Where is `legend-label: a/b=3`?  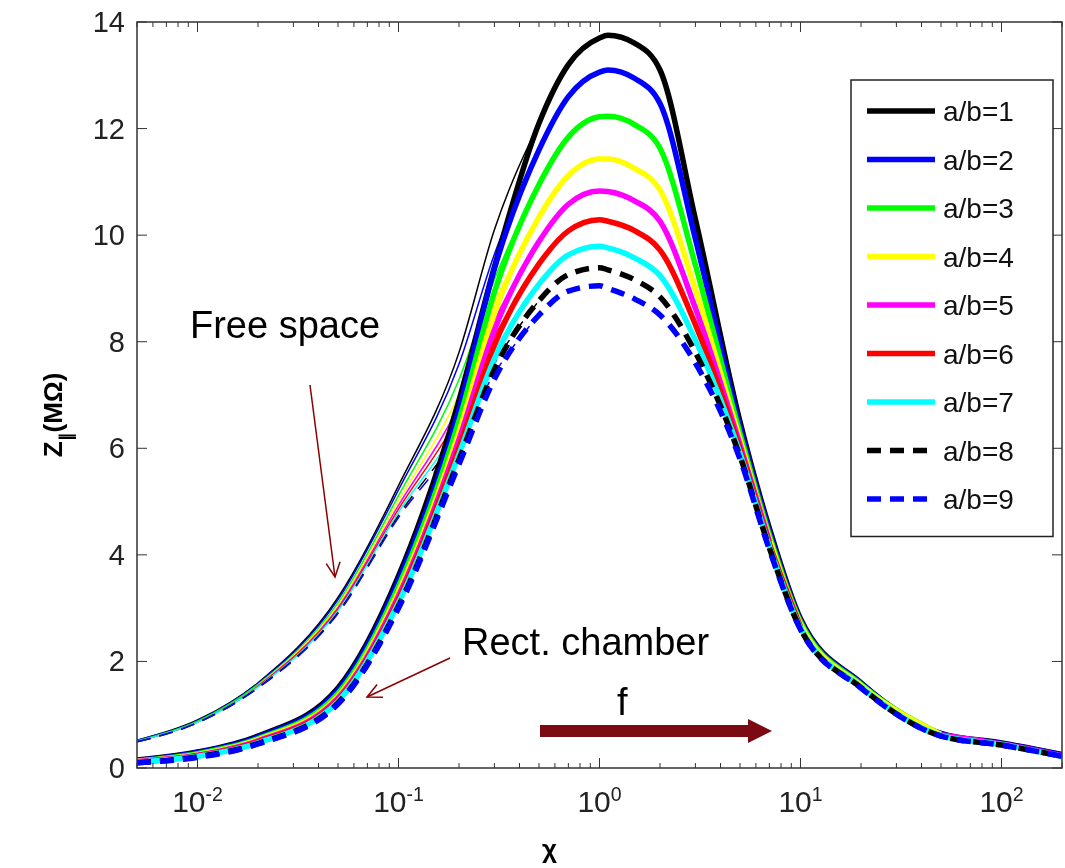
legend-label: a/b=3 is located at coordinates (978, 208).